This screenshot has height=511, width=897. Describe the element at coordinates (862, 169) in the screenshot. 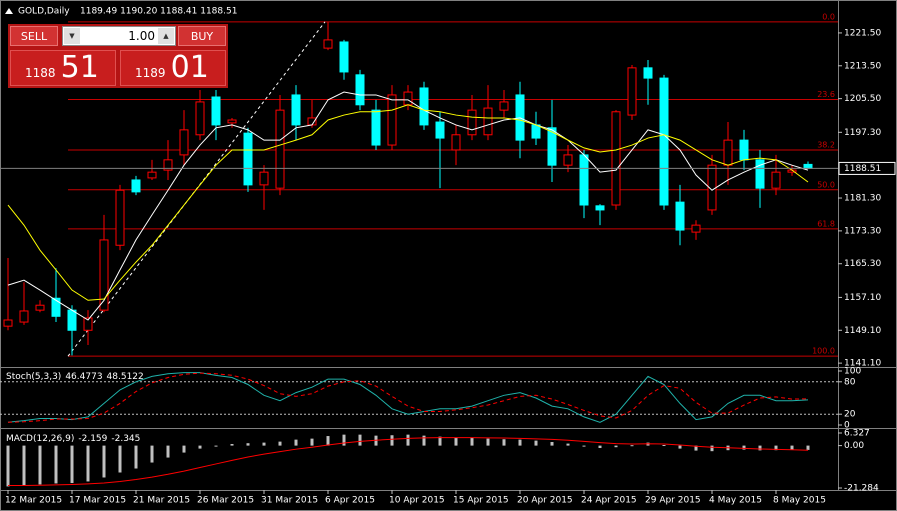

I see `current-price-label: 1188.51` at that location.